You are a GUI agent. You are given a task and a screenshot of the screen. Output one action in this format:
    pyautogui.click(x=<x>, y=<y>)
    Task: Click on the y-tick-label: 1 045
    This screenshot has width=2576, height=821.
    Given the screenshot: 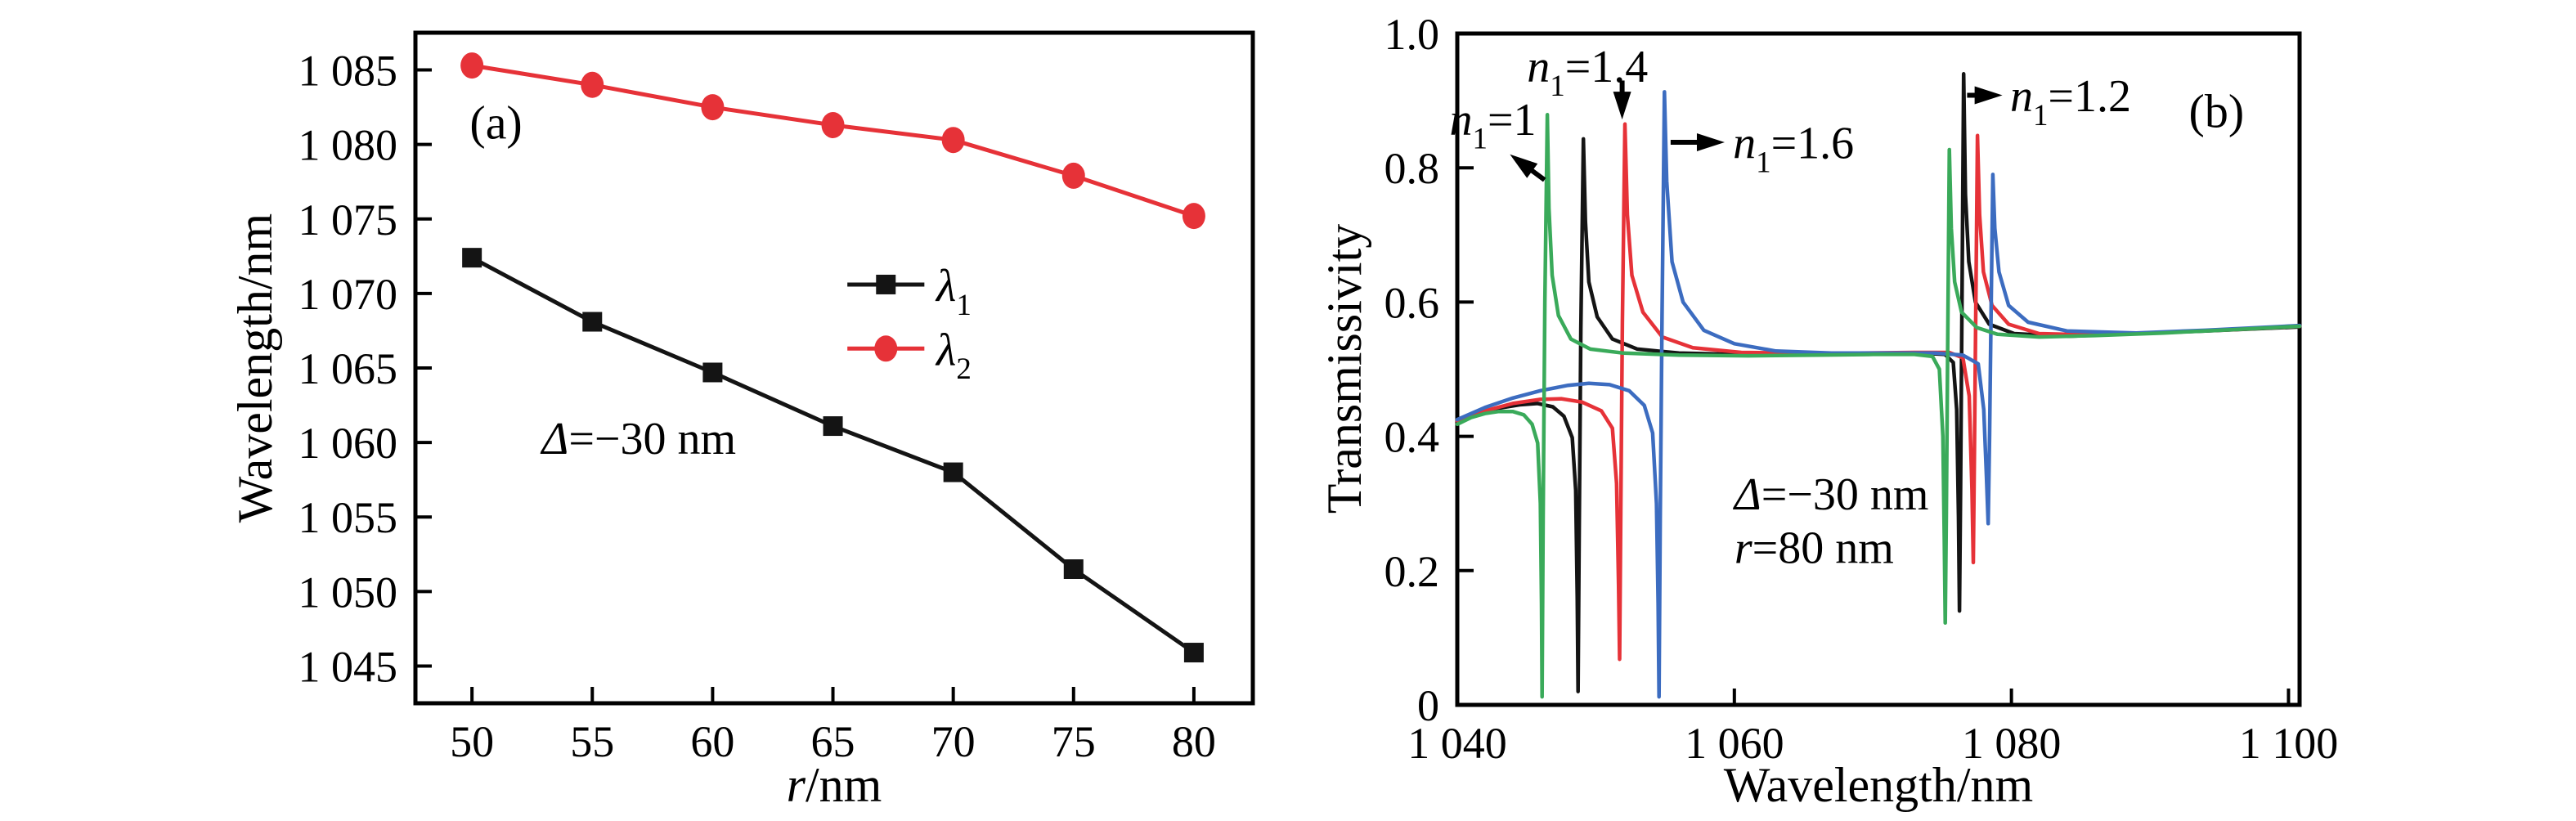 What is the action you would take?
    pyautogui.click(x=348, y=666)
    